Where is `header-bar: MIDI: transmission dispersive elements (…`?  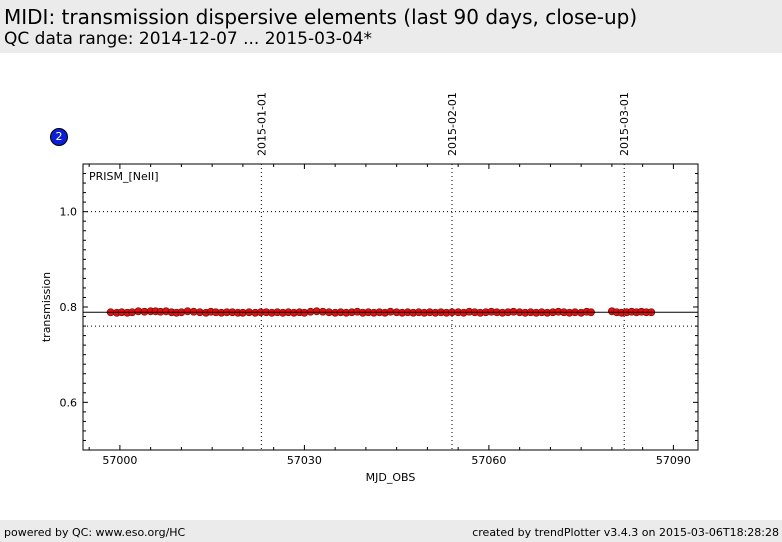
header-bar: MIDI: transmission dispersive elements (… is located at coordinates (391, 26).